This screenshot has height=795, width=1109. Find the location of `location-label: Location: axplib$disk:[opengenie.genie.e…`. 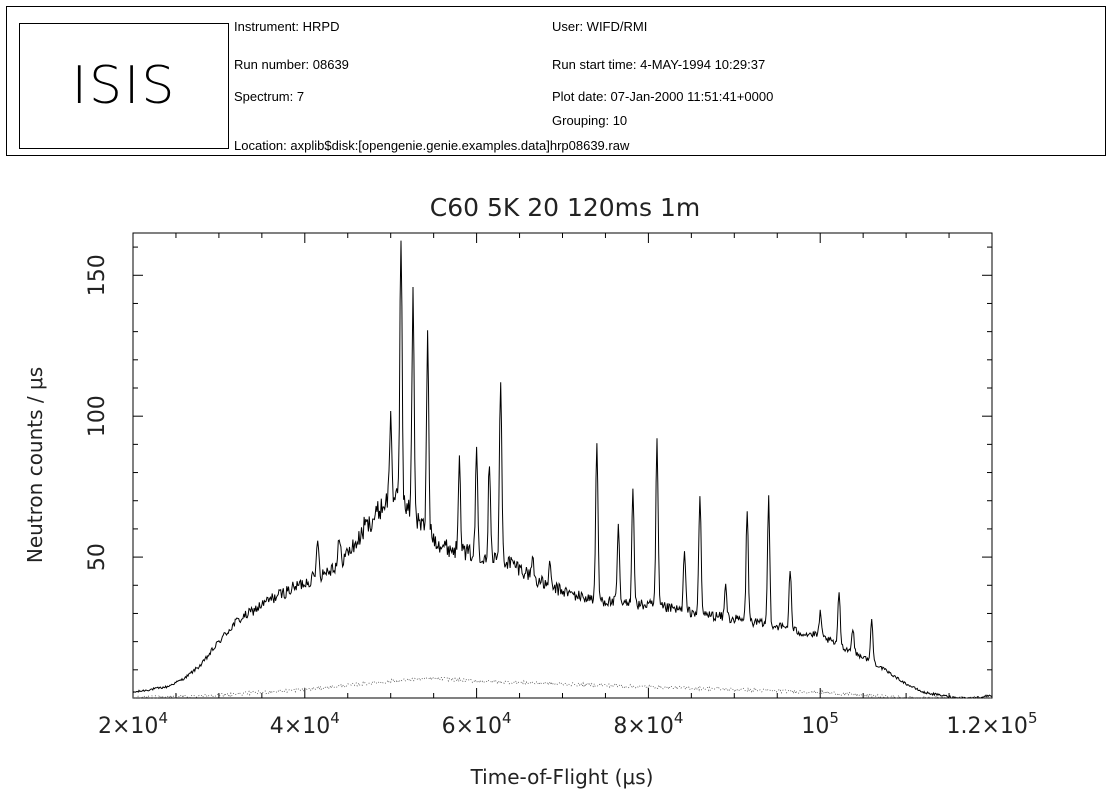

location-label: Location: axplib$disk:[opengenie.genie.e… is located at coordinates (432, 145).